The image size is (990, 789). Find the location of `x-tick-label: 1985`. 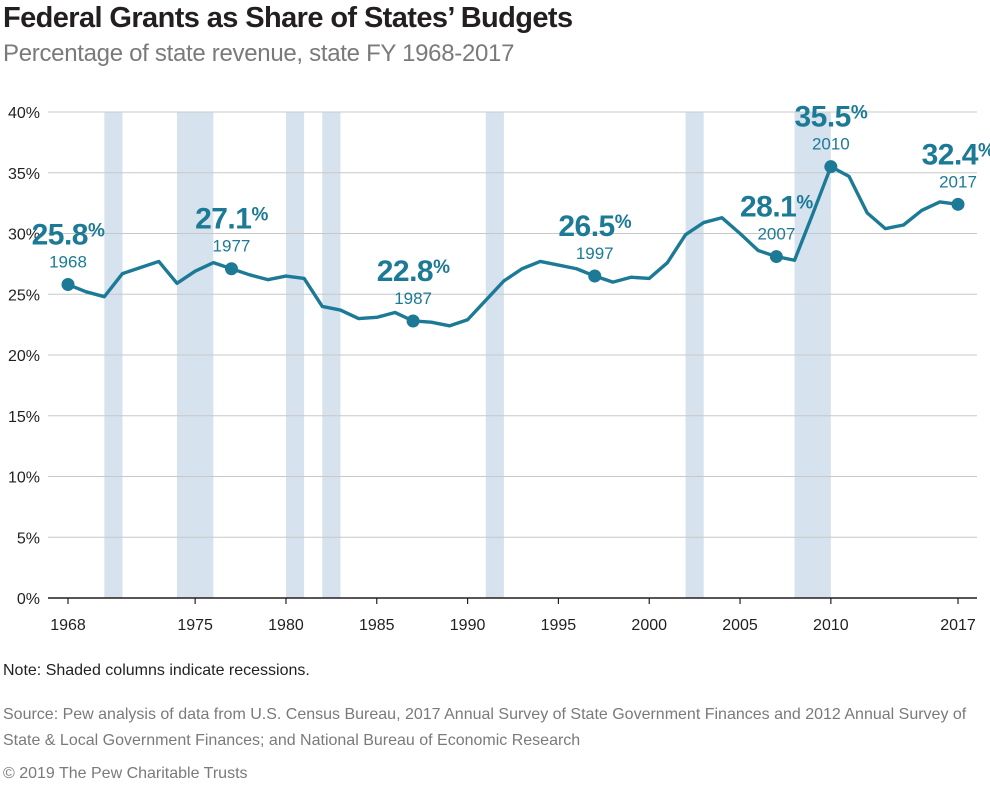

x-tick-label: 1985 is located at coordinates (377, 625).